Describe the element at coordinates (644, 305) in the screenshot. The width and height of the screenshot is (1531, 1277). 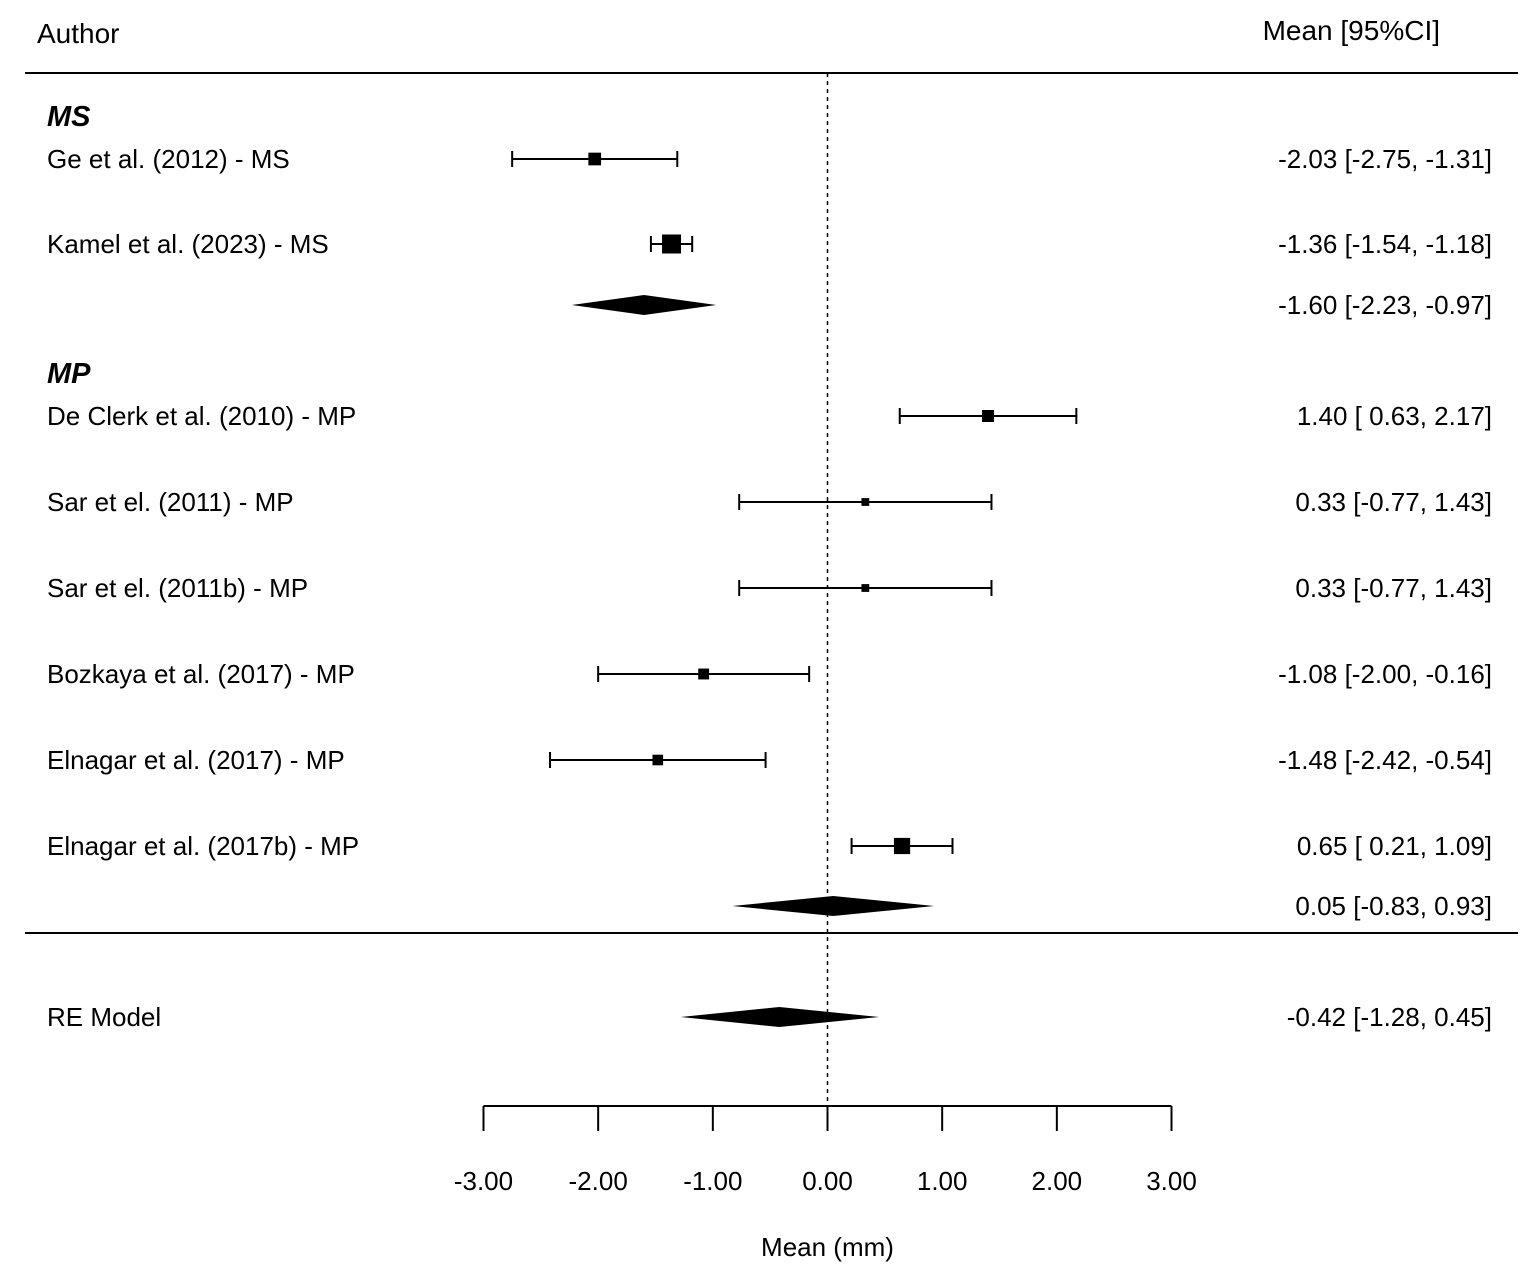
I see `group-summary-diamond-ms` at that location.